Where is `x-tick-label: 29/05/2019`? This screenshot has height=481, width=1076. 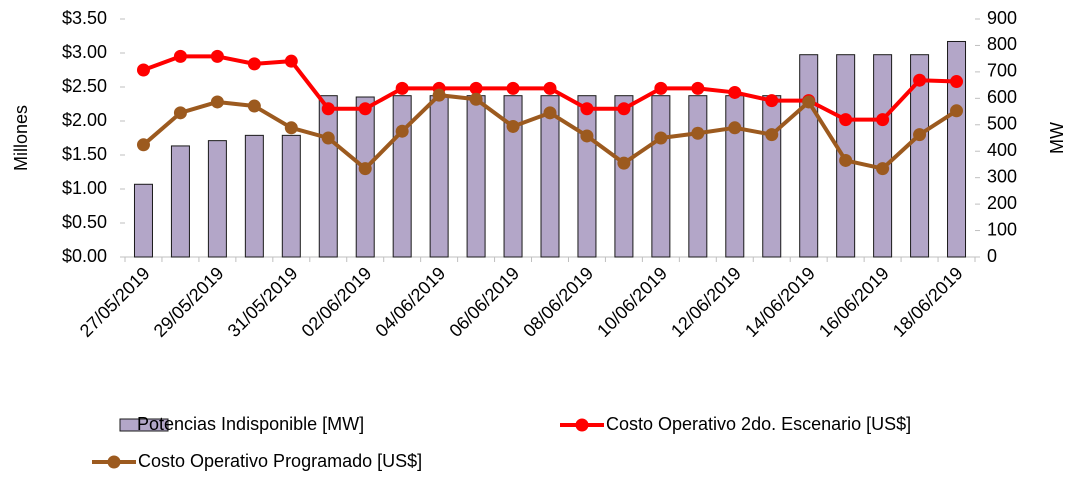 x-tick-label: 29/05/2019 is located at coordinates (189, 302).